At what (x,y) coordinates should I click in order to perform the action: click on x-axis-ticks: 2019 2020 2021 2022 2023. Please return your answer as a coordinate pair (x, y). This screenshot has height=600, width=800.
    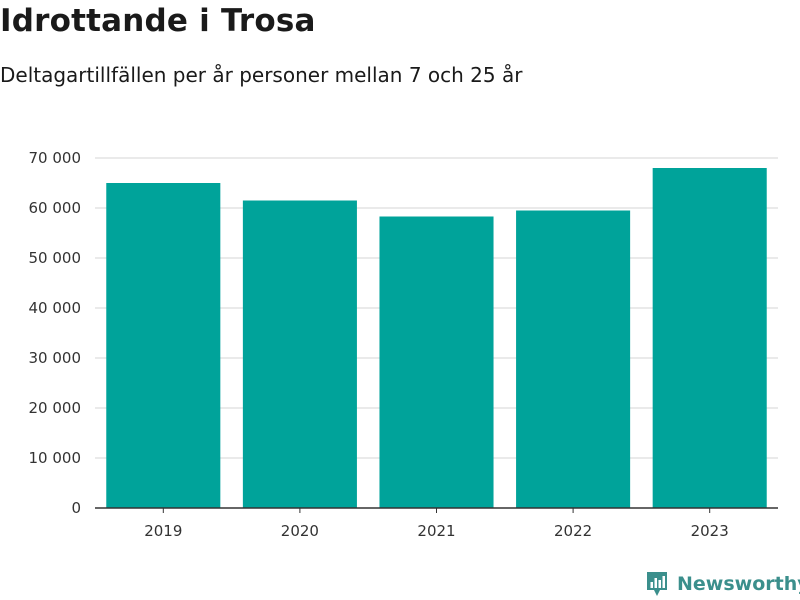
    Looking at the image, I should click on (436, 524).